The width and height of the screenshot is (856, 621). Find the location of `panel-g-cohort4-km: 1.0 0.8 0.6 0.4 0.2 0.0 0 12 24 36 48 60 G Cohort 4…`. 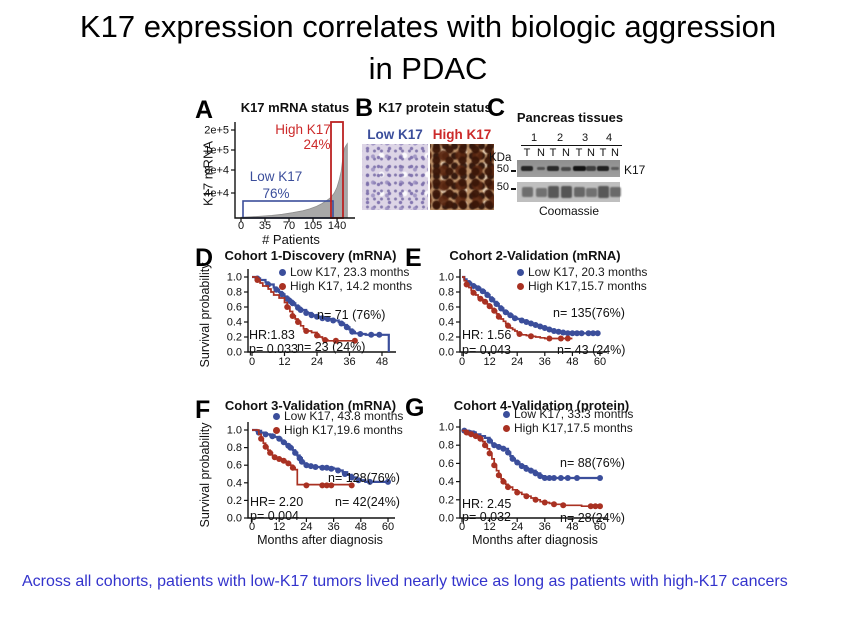

panel-g-cohort4-km: 1.0 0.8 0.6 0.4 0.2 0.0 0 12 24 36 48 60 G Cohort 4… is located at coordinates (530, 478).